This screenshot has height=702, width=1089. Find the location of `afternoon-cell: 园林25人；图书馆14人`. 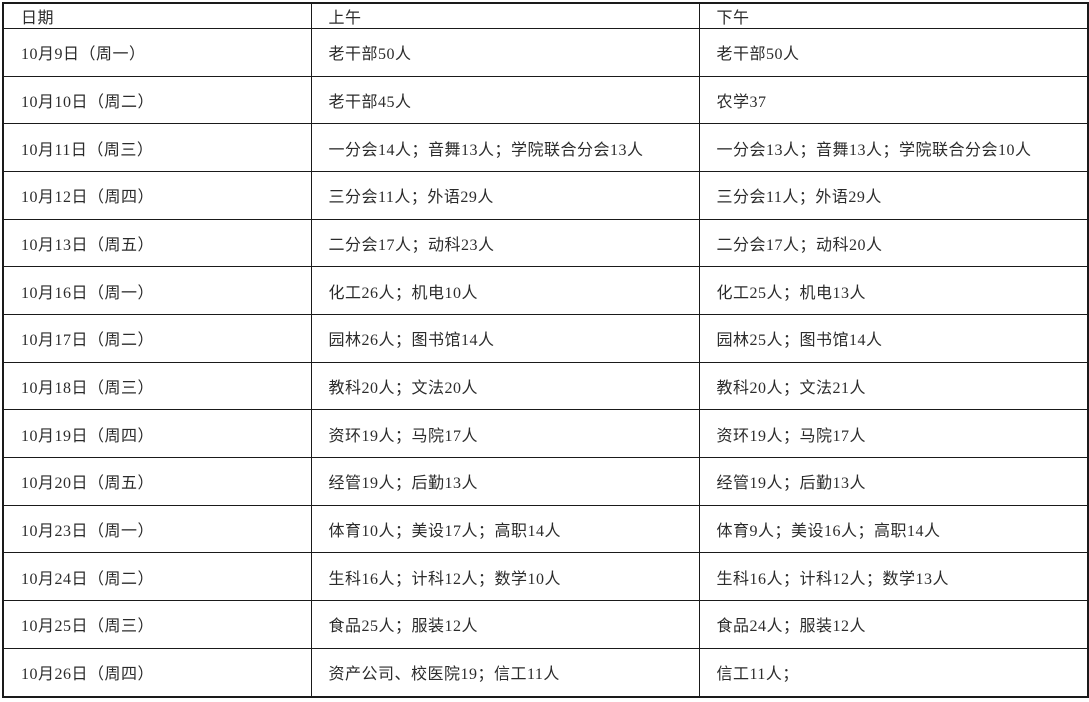

afternoon-cell: 园林25人；图书馆14人 is located at coordinates (893, 338).